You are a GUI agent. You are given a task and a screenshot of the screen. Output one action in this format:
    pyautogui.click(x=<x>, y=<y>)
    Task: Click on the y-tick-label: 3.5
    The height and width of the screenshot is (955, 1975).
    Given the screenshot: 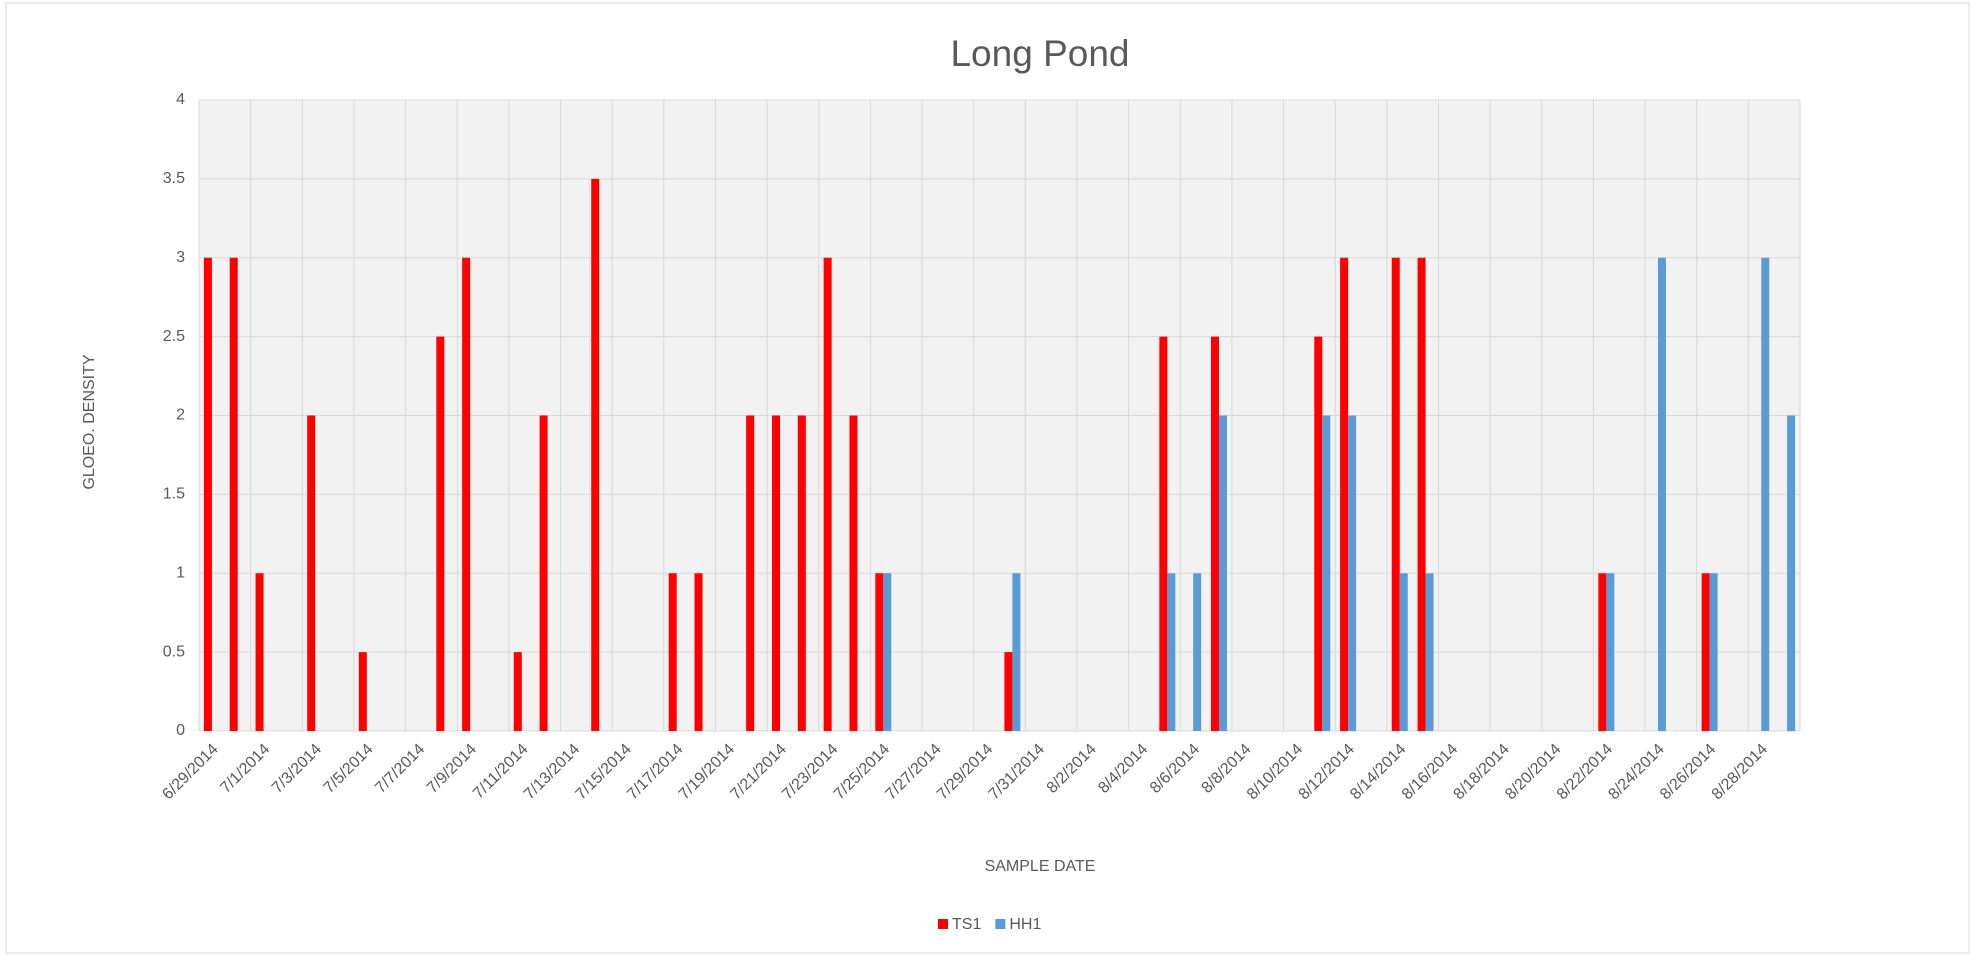 What is the action you would take?
    pyautogui.click(x=174, y=178)
    